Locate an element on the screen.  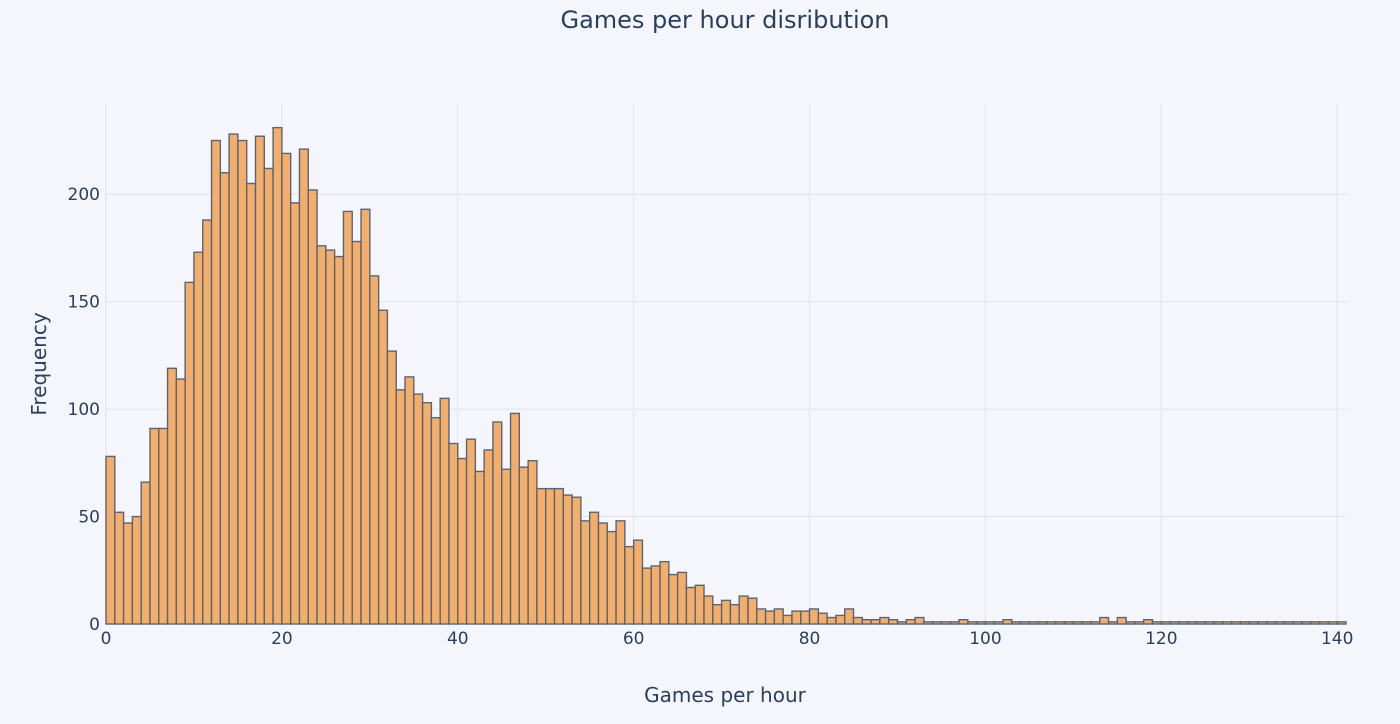
y-axis-ticks: 0 50 100 150 200 is located at coordinates (84, 410).